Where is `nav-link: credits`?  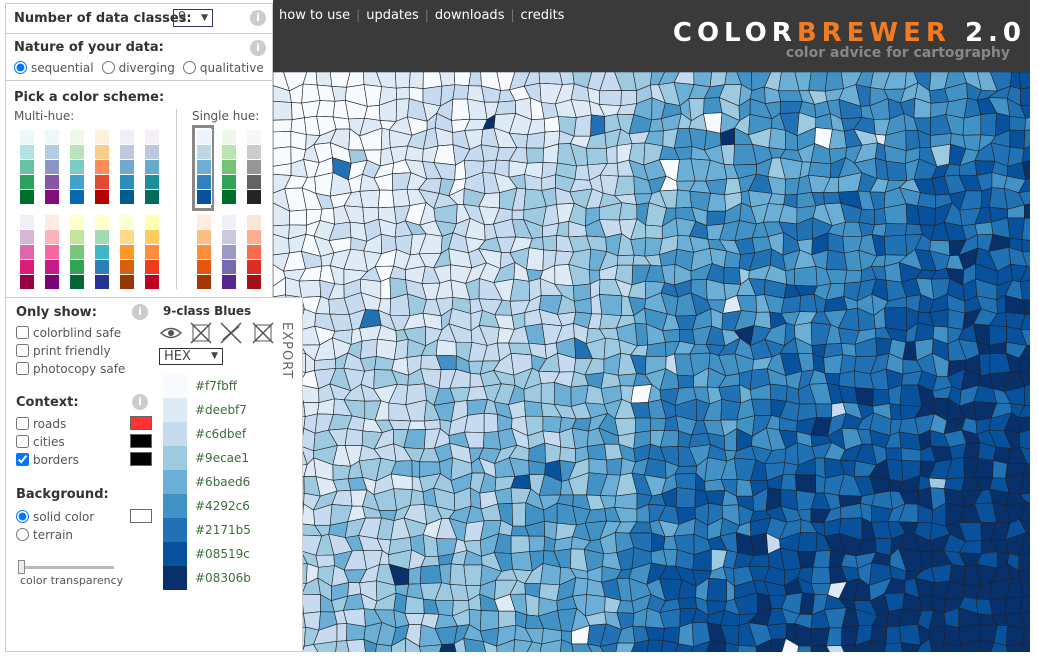
nav-link: credits is located at coordinates (542, 15).